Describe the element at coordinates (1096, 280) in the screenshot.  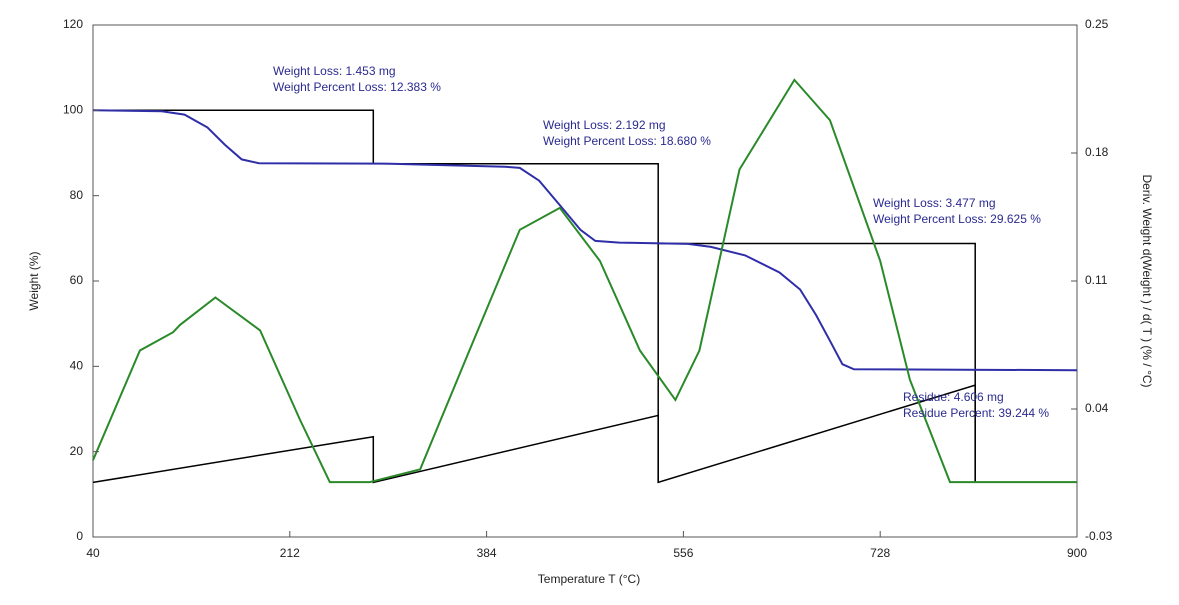
I see `y2-tick-label: 0.11` at that location.